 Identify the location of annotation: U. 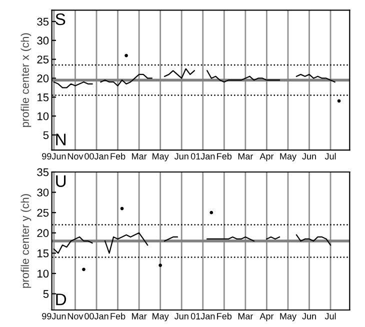
(61, 181).